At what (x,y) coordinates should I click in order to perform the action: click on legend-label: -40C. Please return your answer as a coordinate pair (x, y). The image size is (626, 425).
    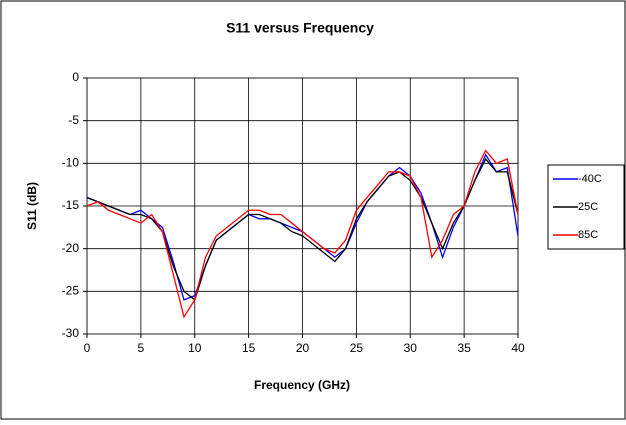
    Looking at the image, I should click on (590, 179).